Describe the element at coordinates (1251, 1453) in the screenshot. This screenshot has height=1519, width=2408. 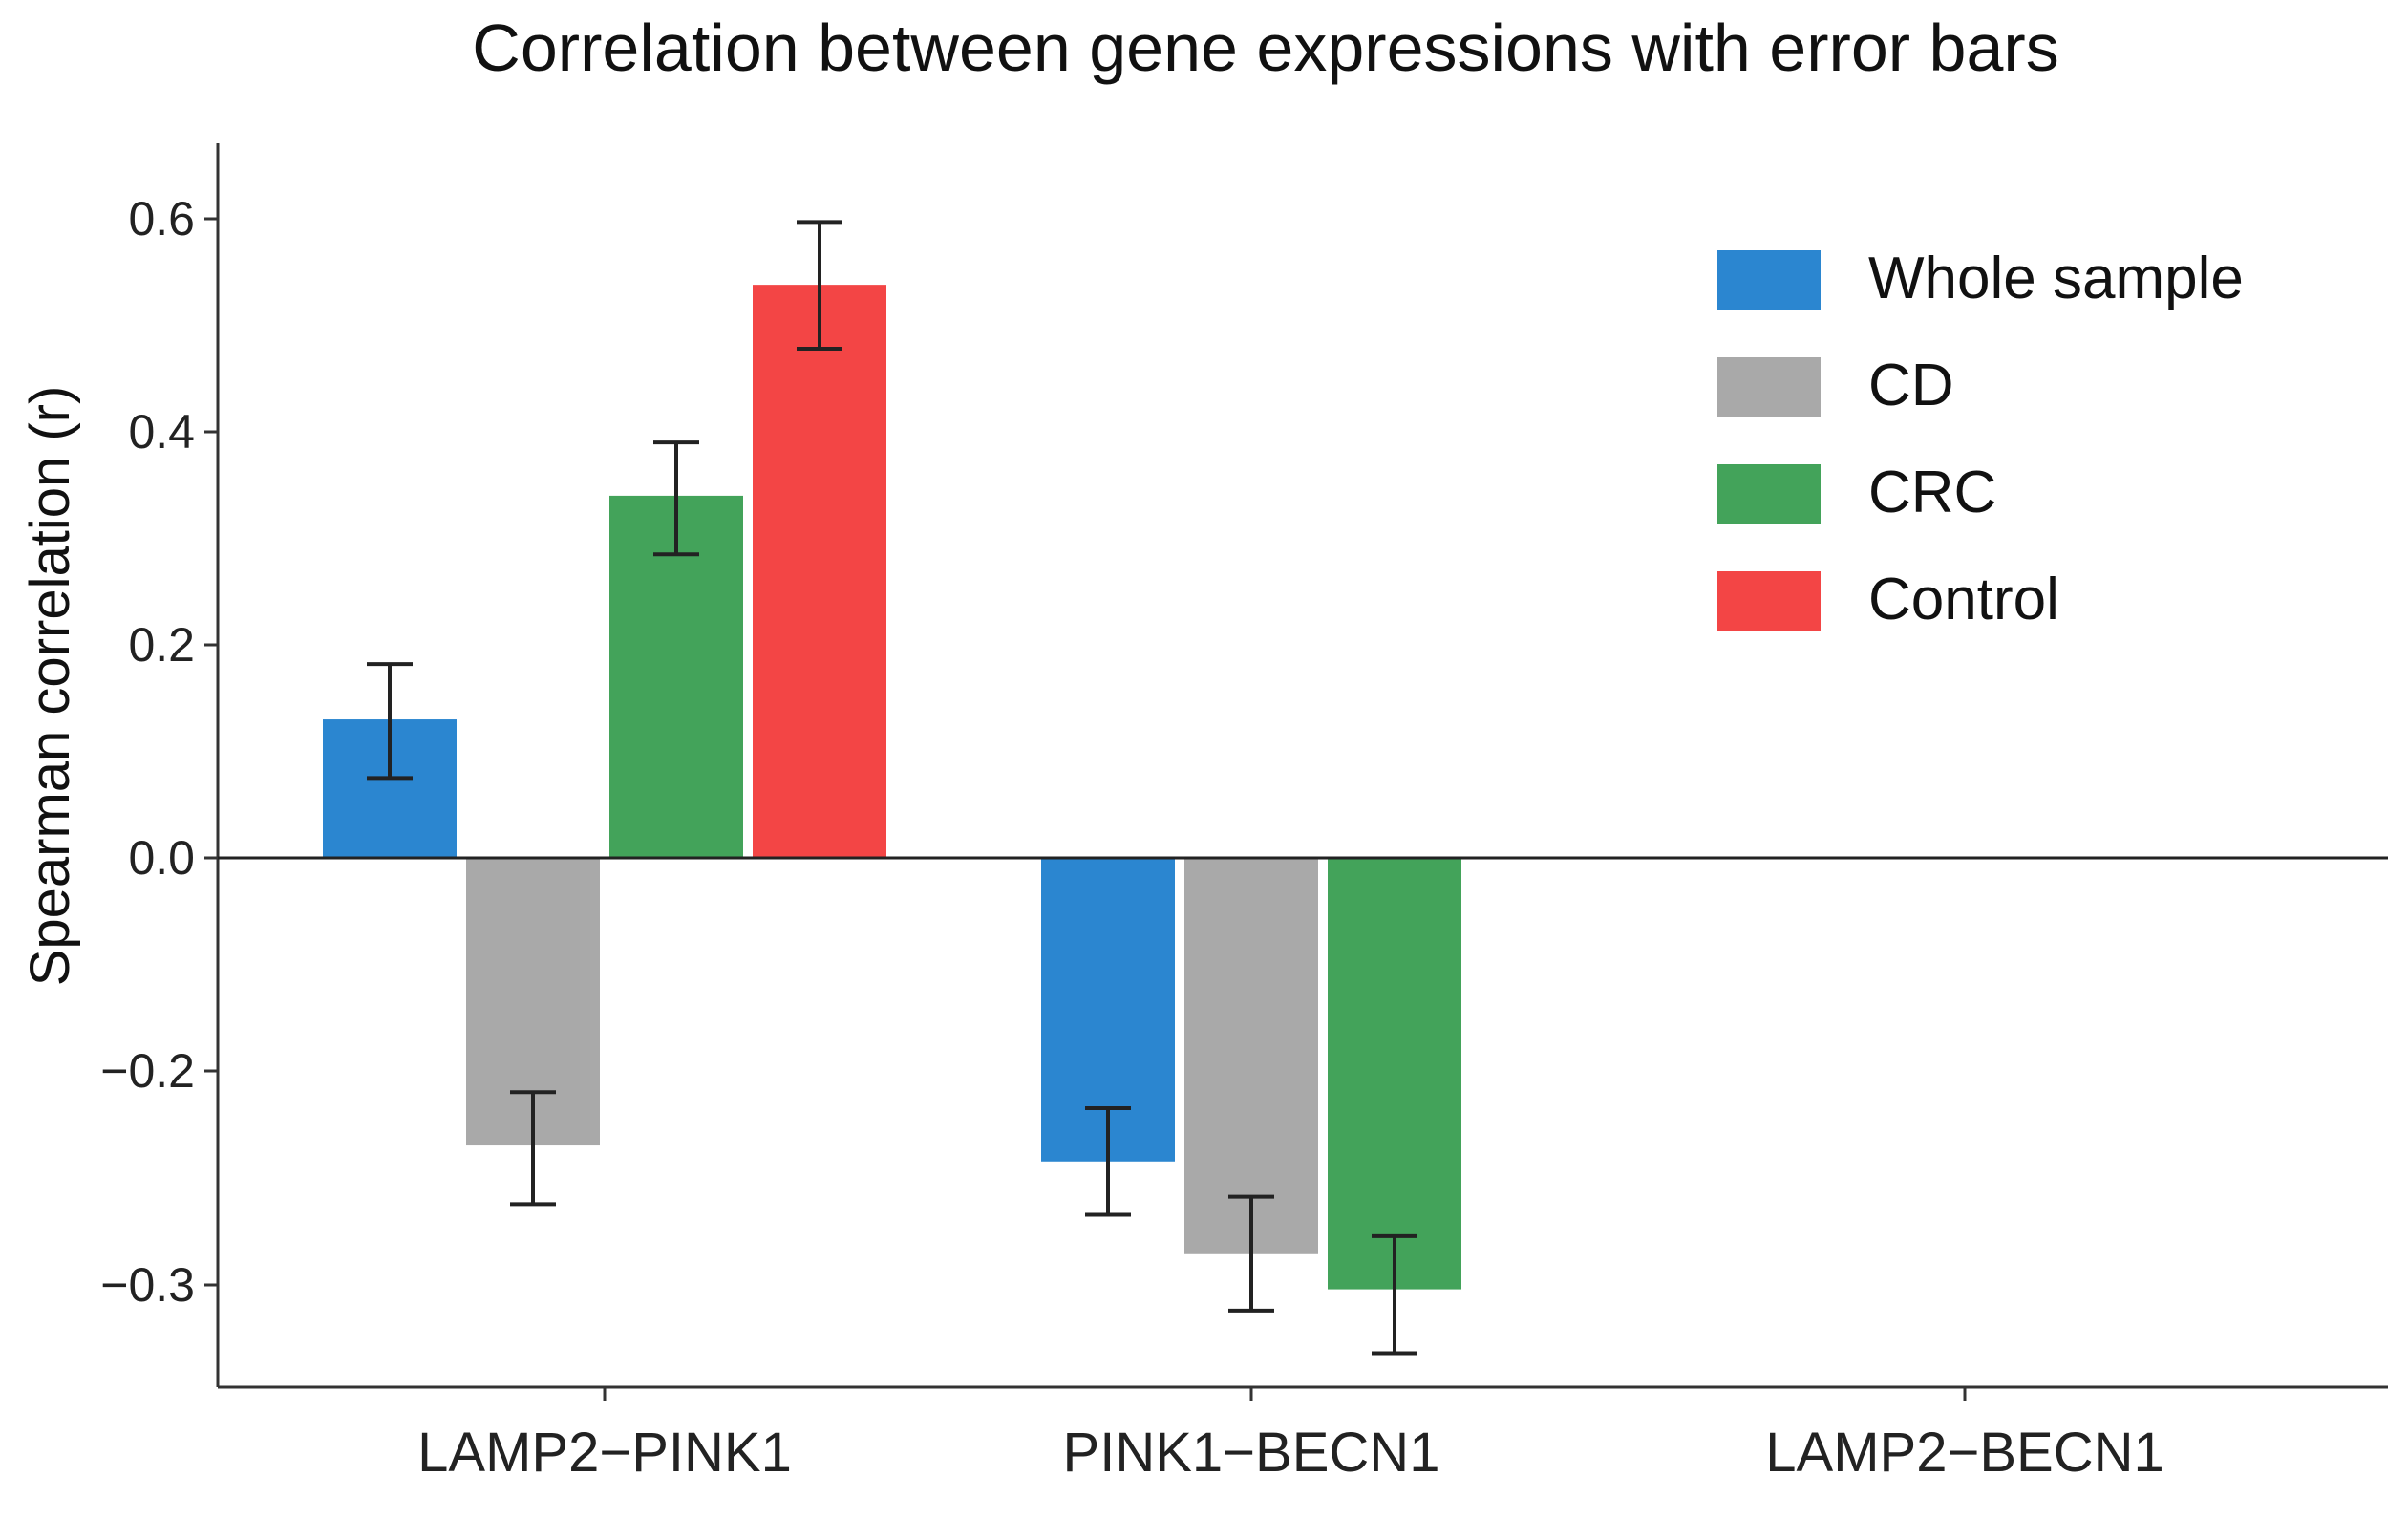
I see `x-tick-label: PINK1−BECN1` at that location.